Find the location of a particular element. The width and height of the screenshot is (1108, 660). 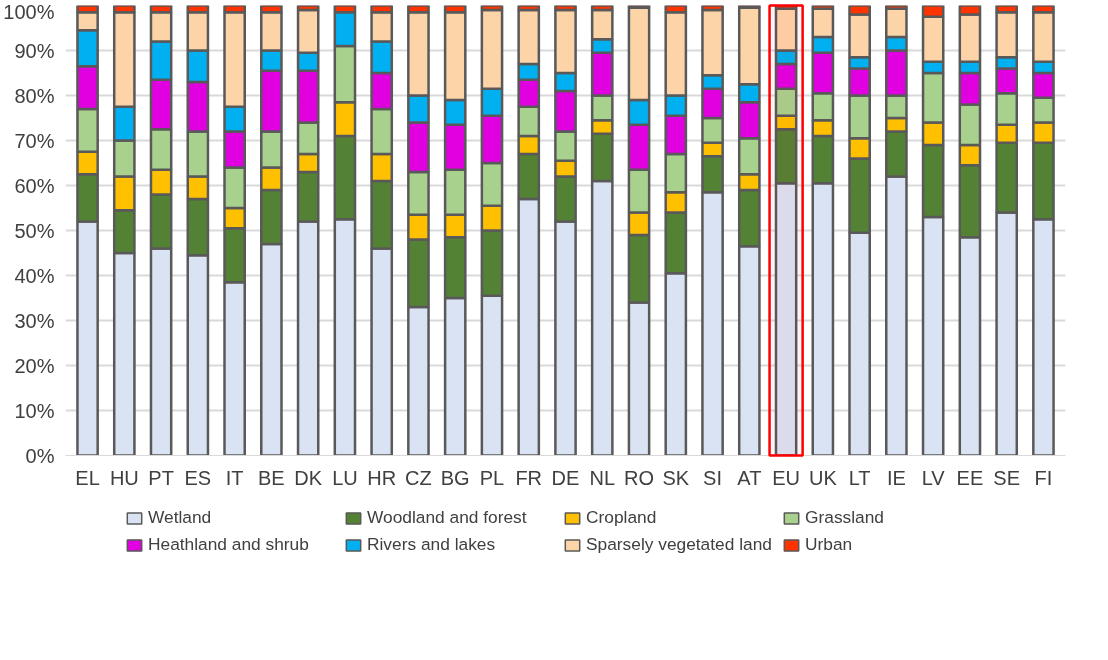

x-tick-label: SK is located at coordinates (676, 477).